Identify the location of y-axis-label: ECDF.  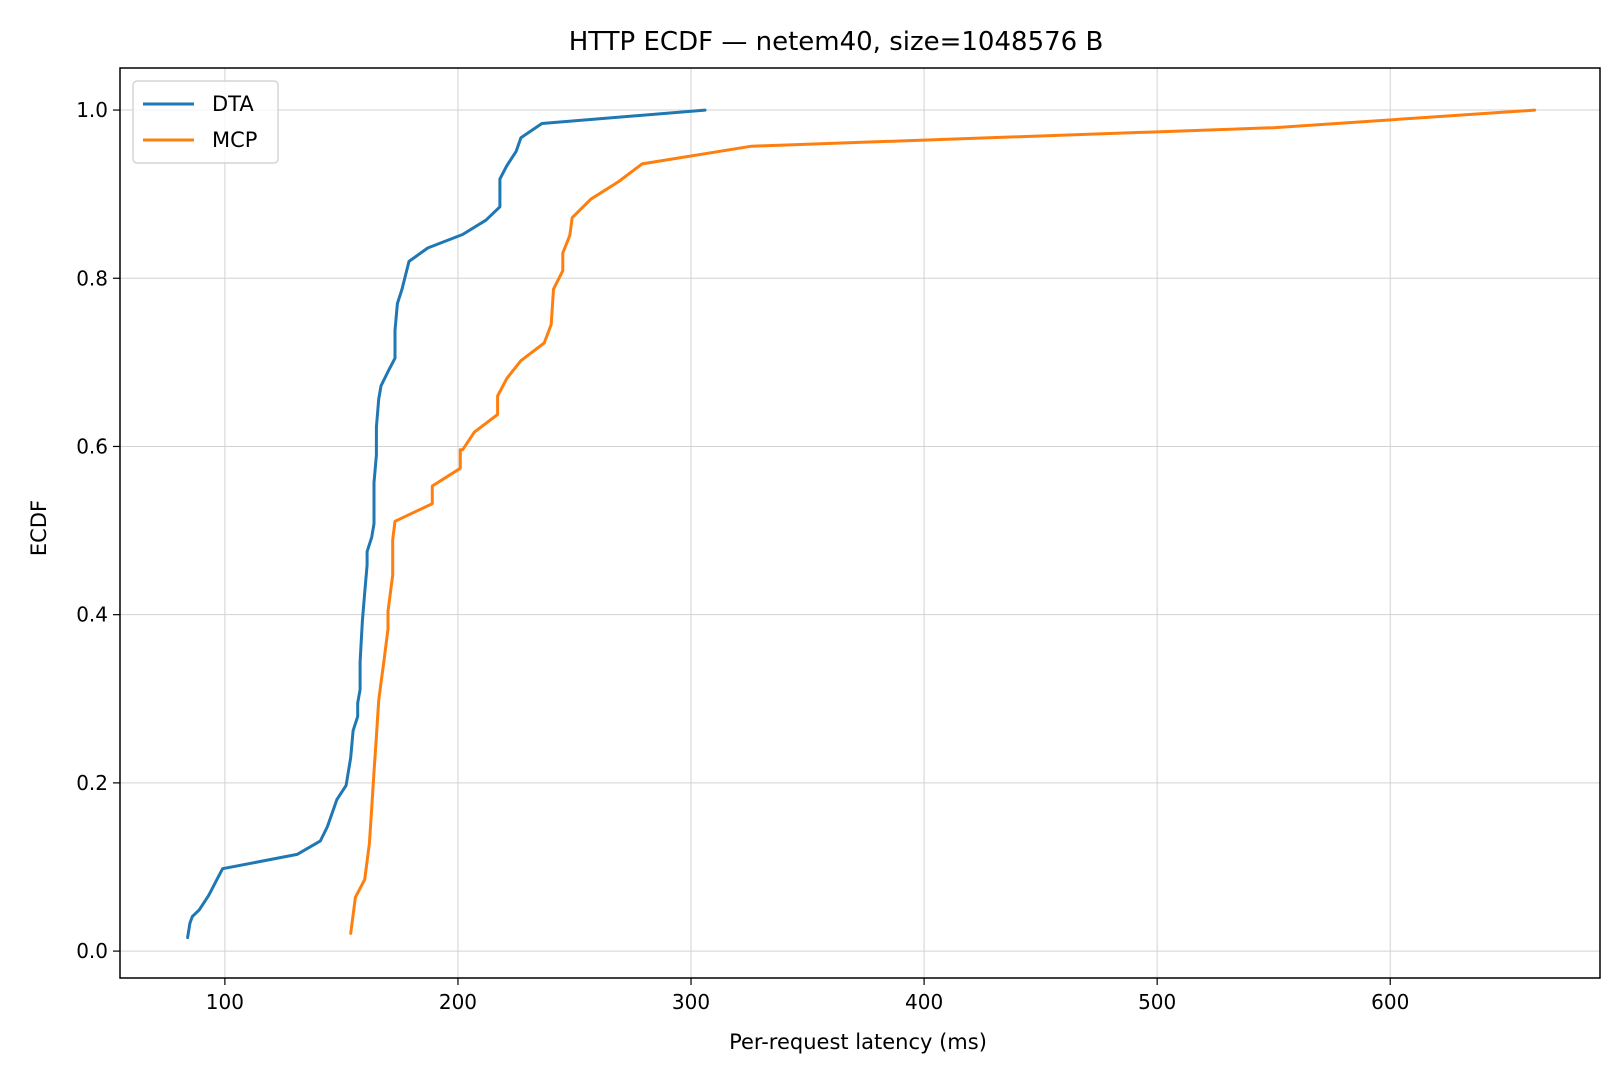
(39, 528).